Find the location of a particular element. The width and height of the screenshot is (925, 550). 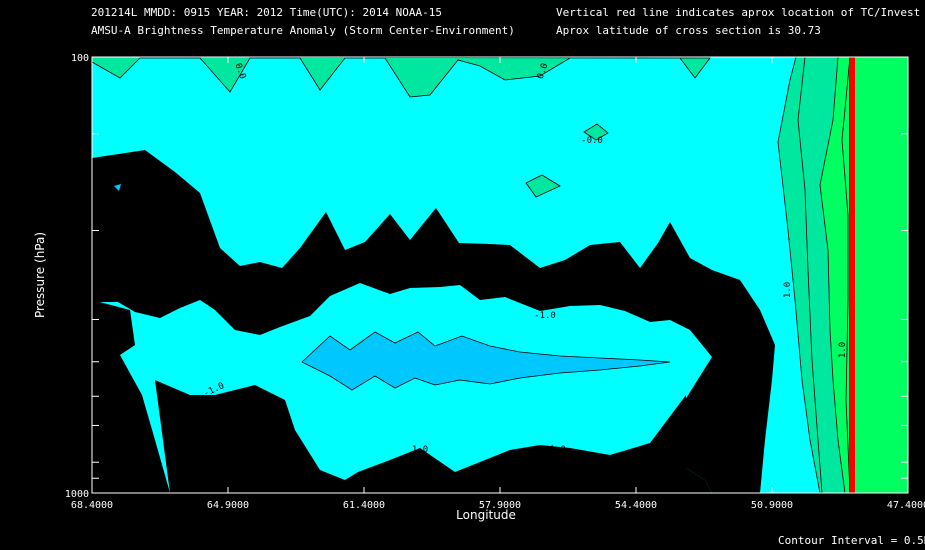

x-tick-label: 68.4000 is located at coordinates (92, 505).